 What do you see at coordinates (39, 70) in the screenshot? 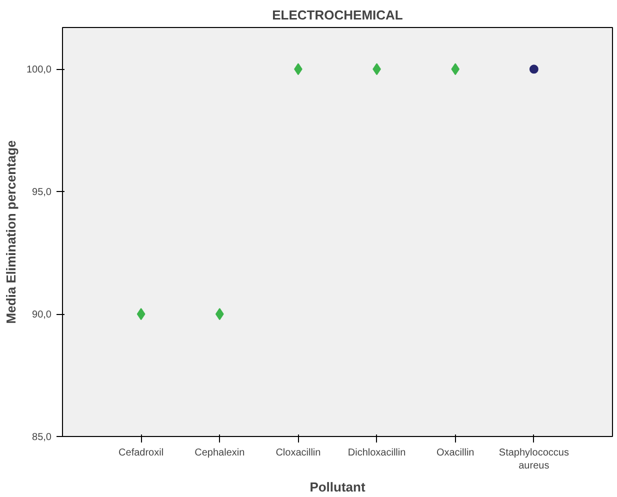
I see `y-tick-label: 100,0` at bounding box center [39, 70].